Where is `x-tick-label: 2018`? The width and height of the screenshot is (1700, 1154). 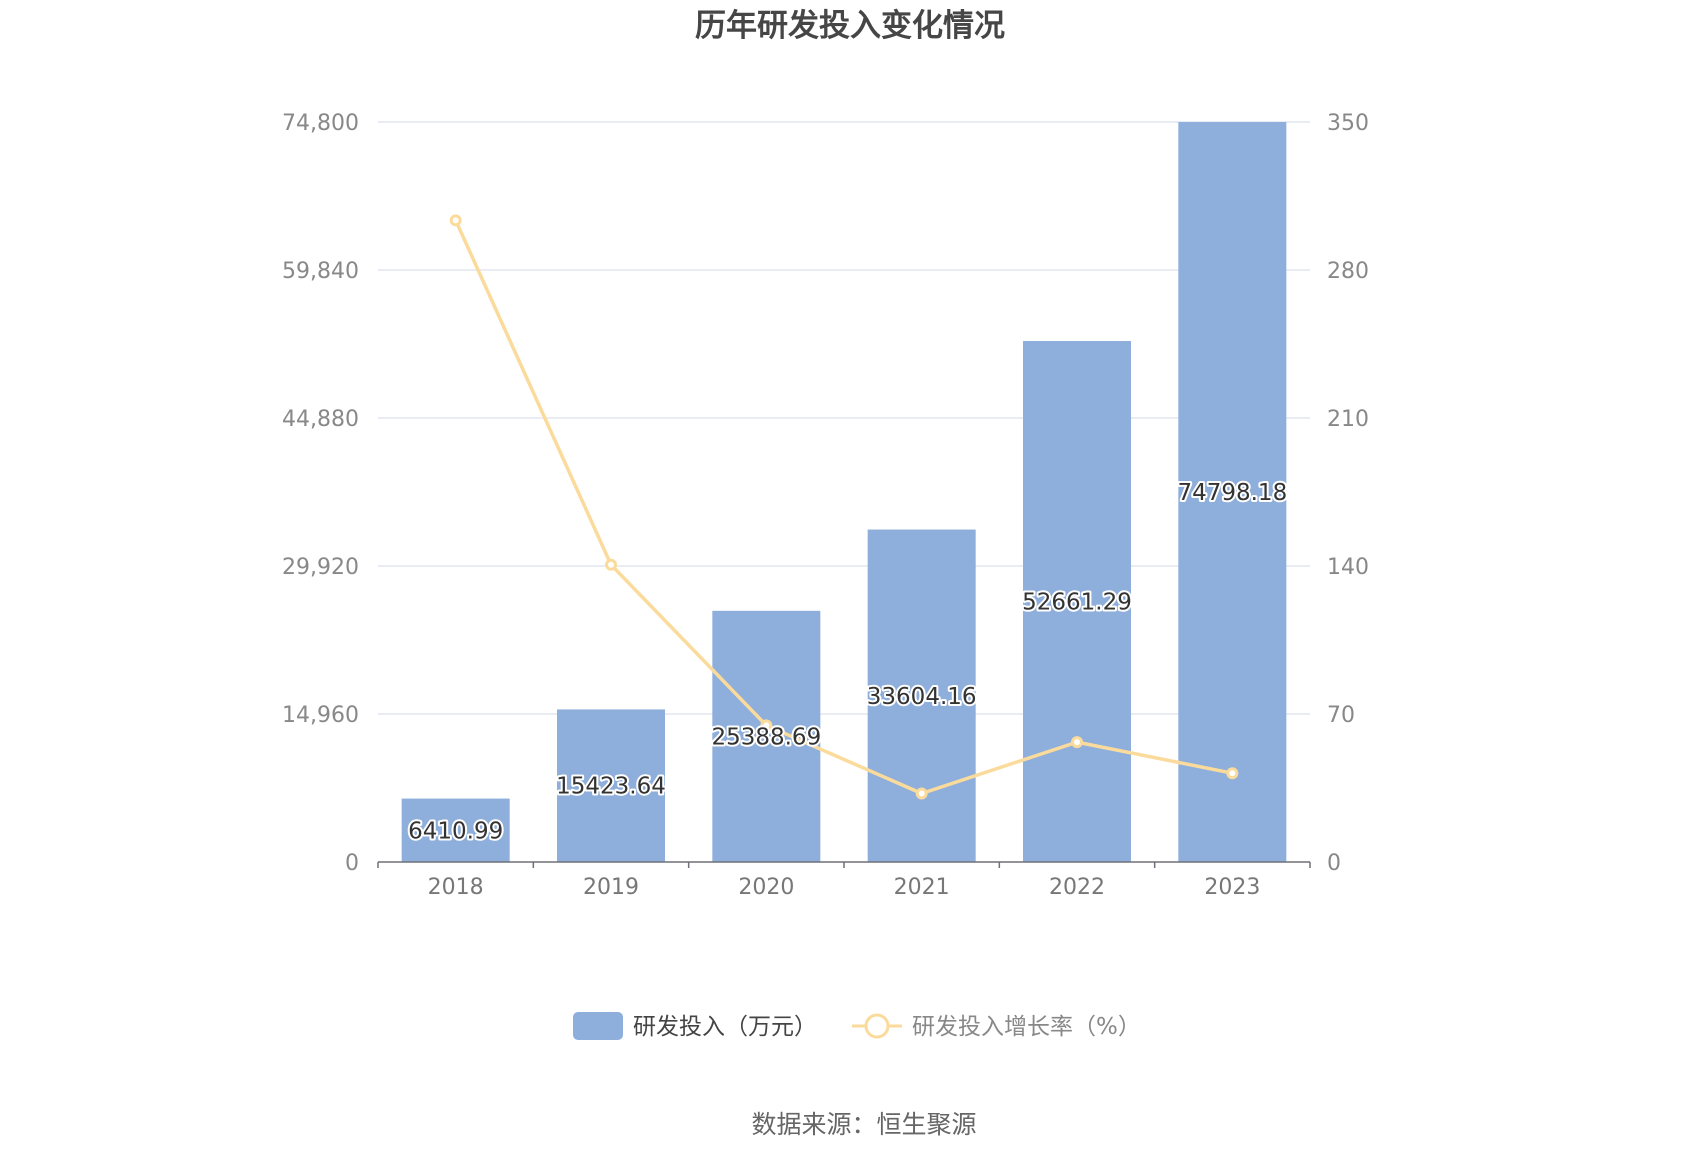
x-tick-label: 2018 is located at coordinates (456, 887).